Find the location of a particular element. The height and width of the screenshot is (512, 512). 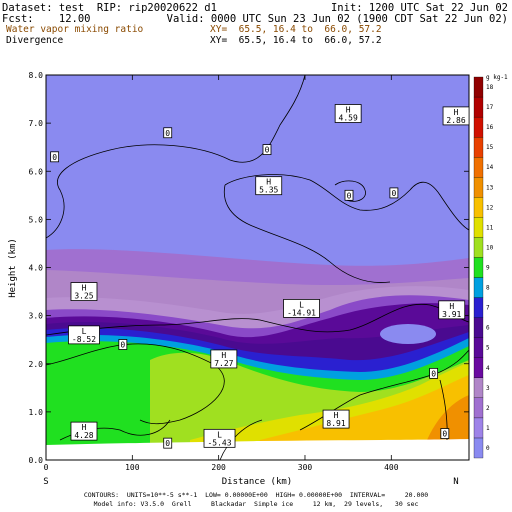

extremum-value: -5.43 is located at coordinates (219, 442).